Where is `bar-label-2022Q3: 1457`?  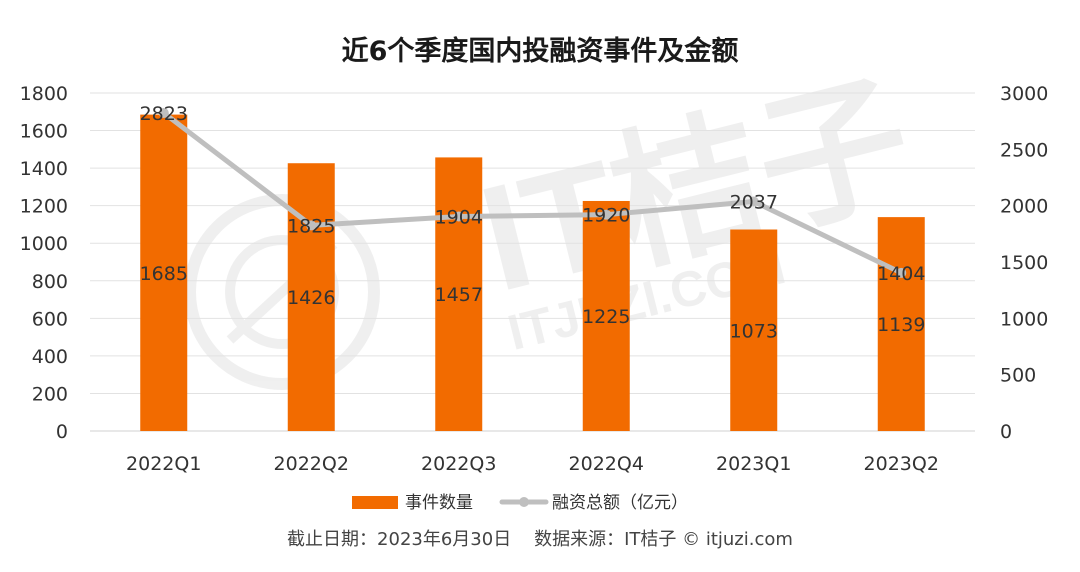
bar-label-2022Q3: 1457 is located at coordinates (459, 295).